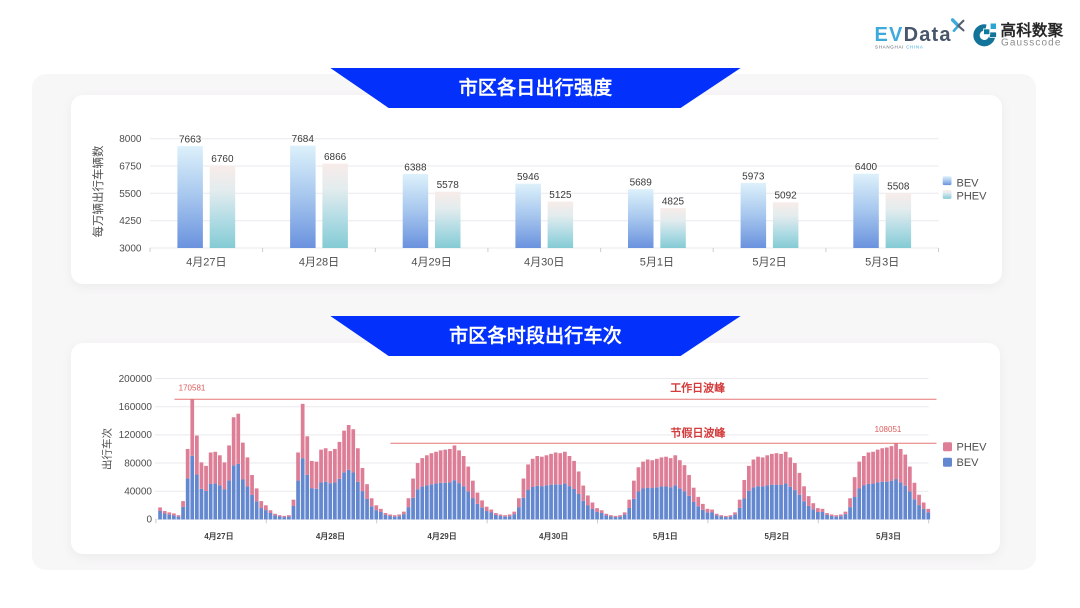 This screenshot has width=1080, height=608. Describe the element at coordinates (913, 35) in the screenshot. I see `svg-text: EVData` at that location.